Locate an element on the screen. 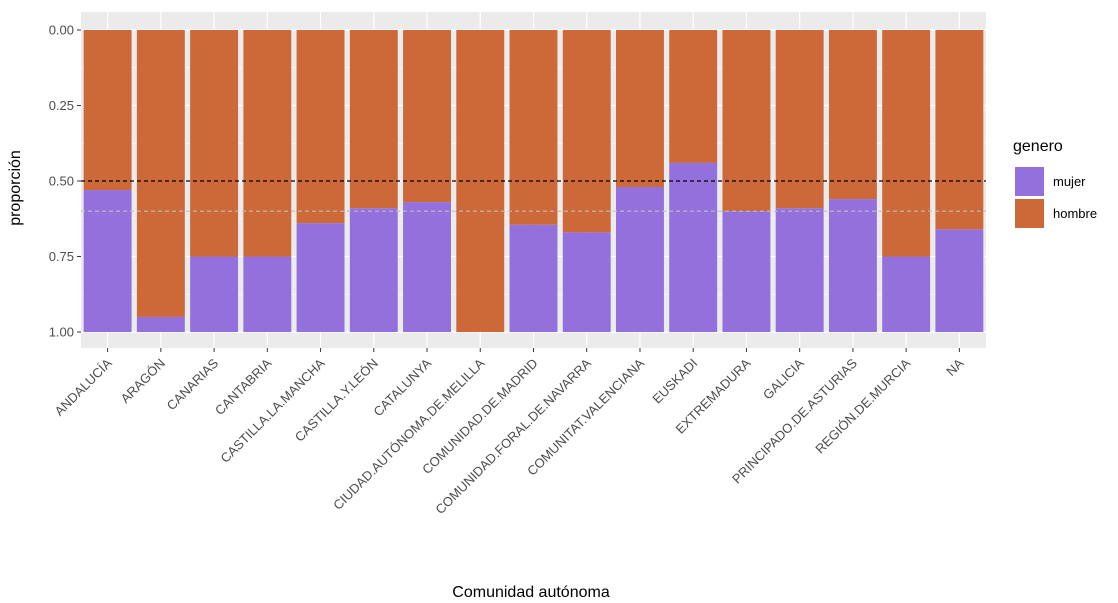 Image resolution: width=1118 pixels, height=603 pixels. y-tick-label: 1.00 is located at coordinates (61, 332).